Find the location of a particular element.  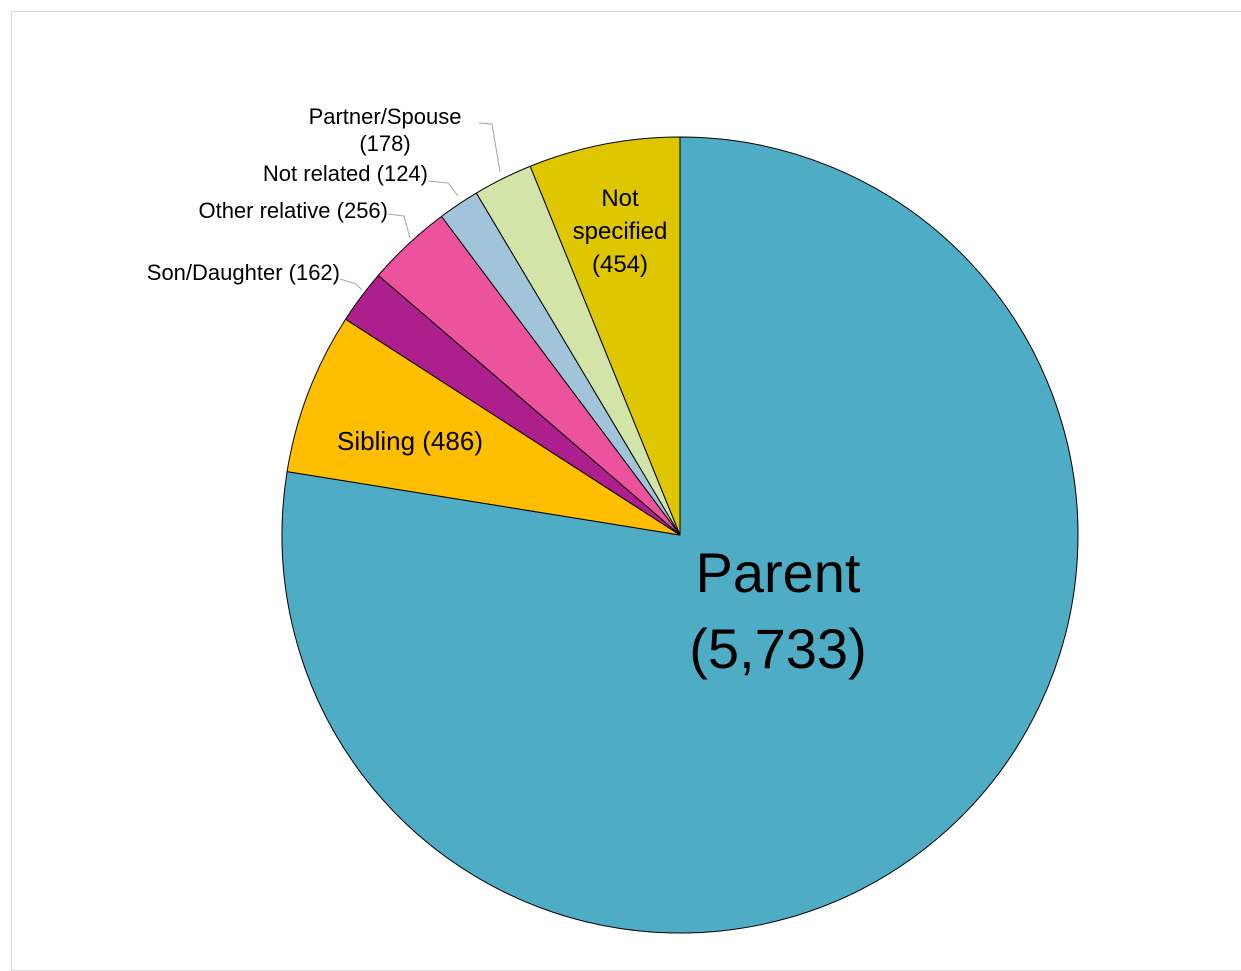

slice-label-line: Sibling (486) is located at coordinates (410, 441).